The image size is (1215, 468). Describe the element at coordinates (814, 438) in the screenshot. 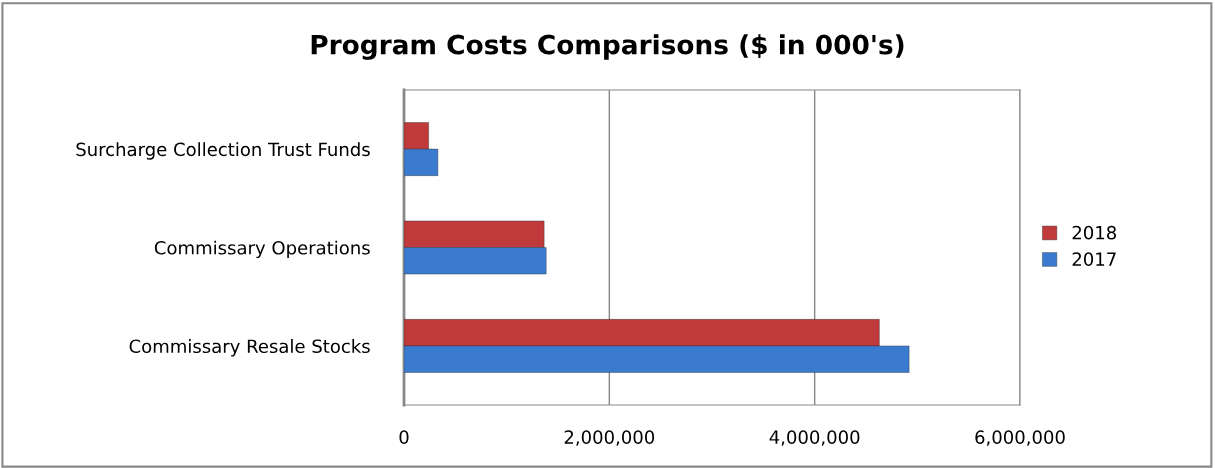

I see `x-tick-label: 4,000,000` at that location.